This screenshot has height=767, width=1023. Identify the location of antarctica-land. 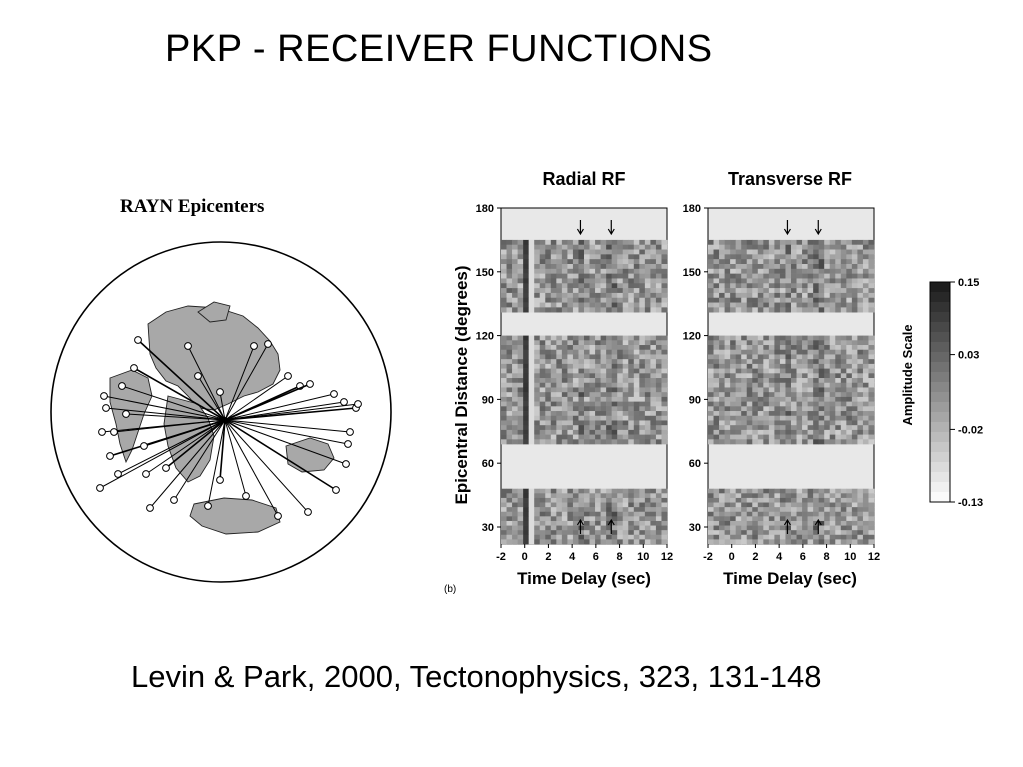
(235, 516).